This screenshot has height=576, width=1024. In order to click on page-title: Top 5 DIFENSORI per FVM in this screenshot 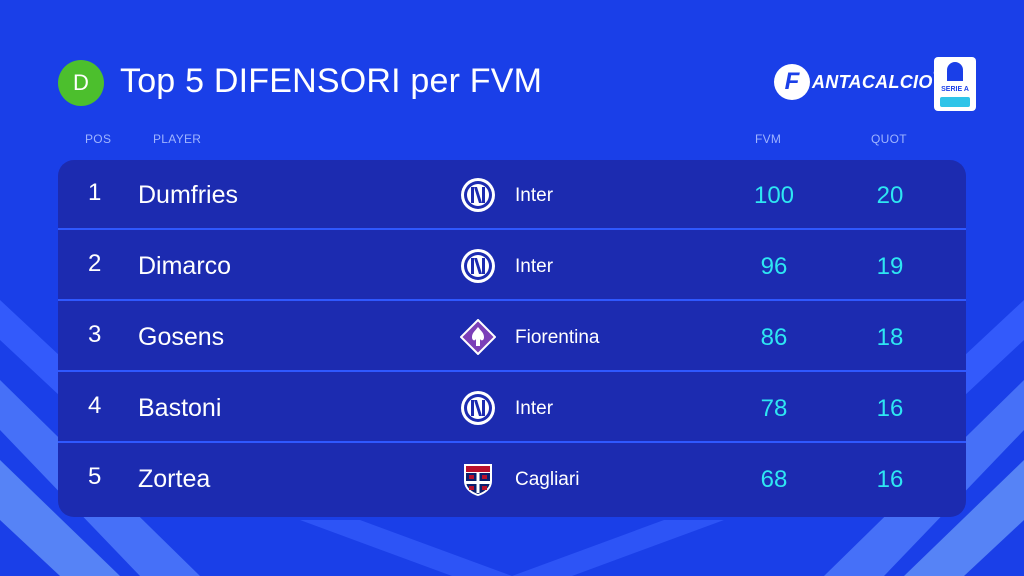, I will do `click(331, 81)`.